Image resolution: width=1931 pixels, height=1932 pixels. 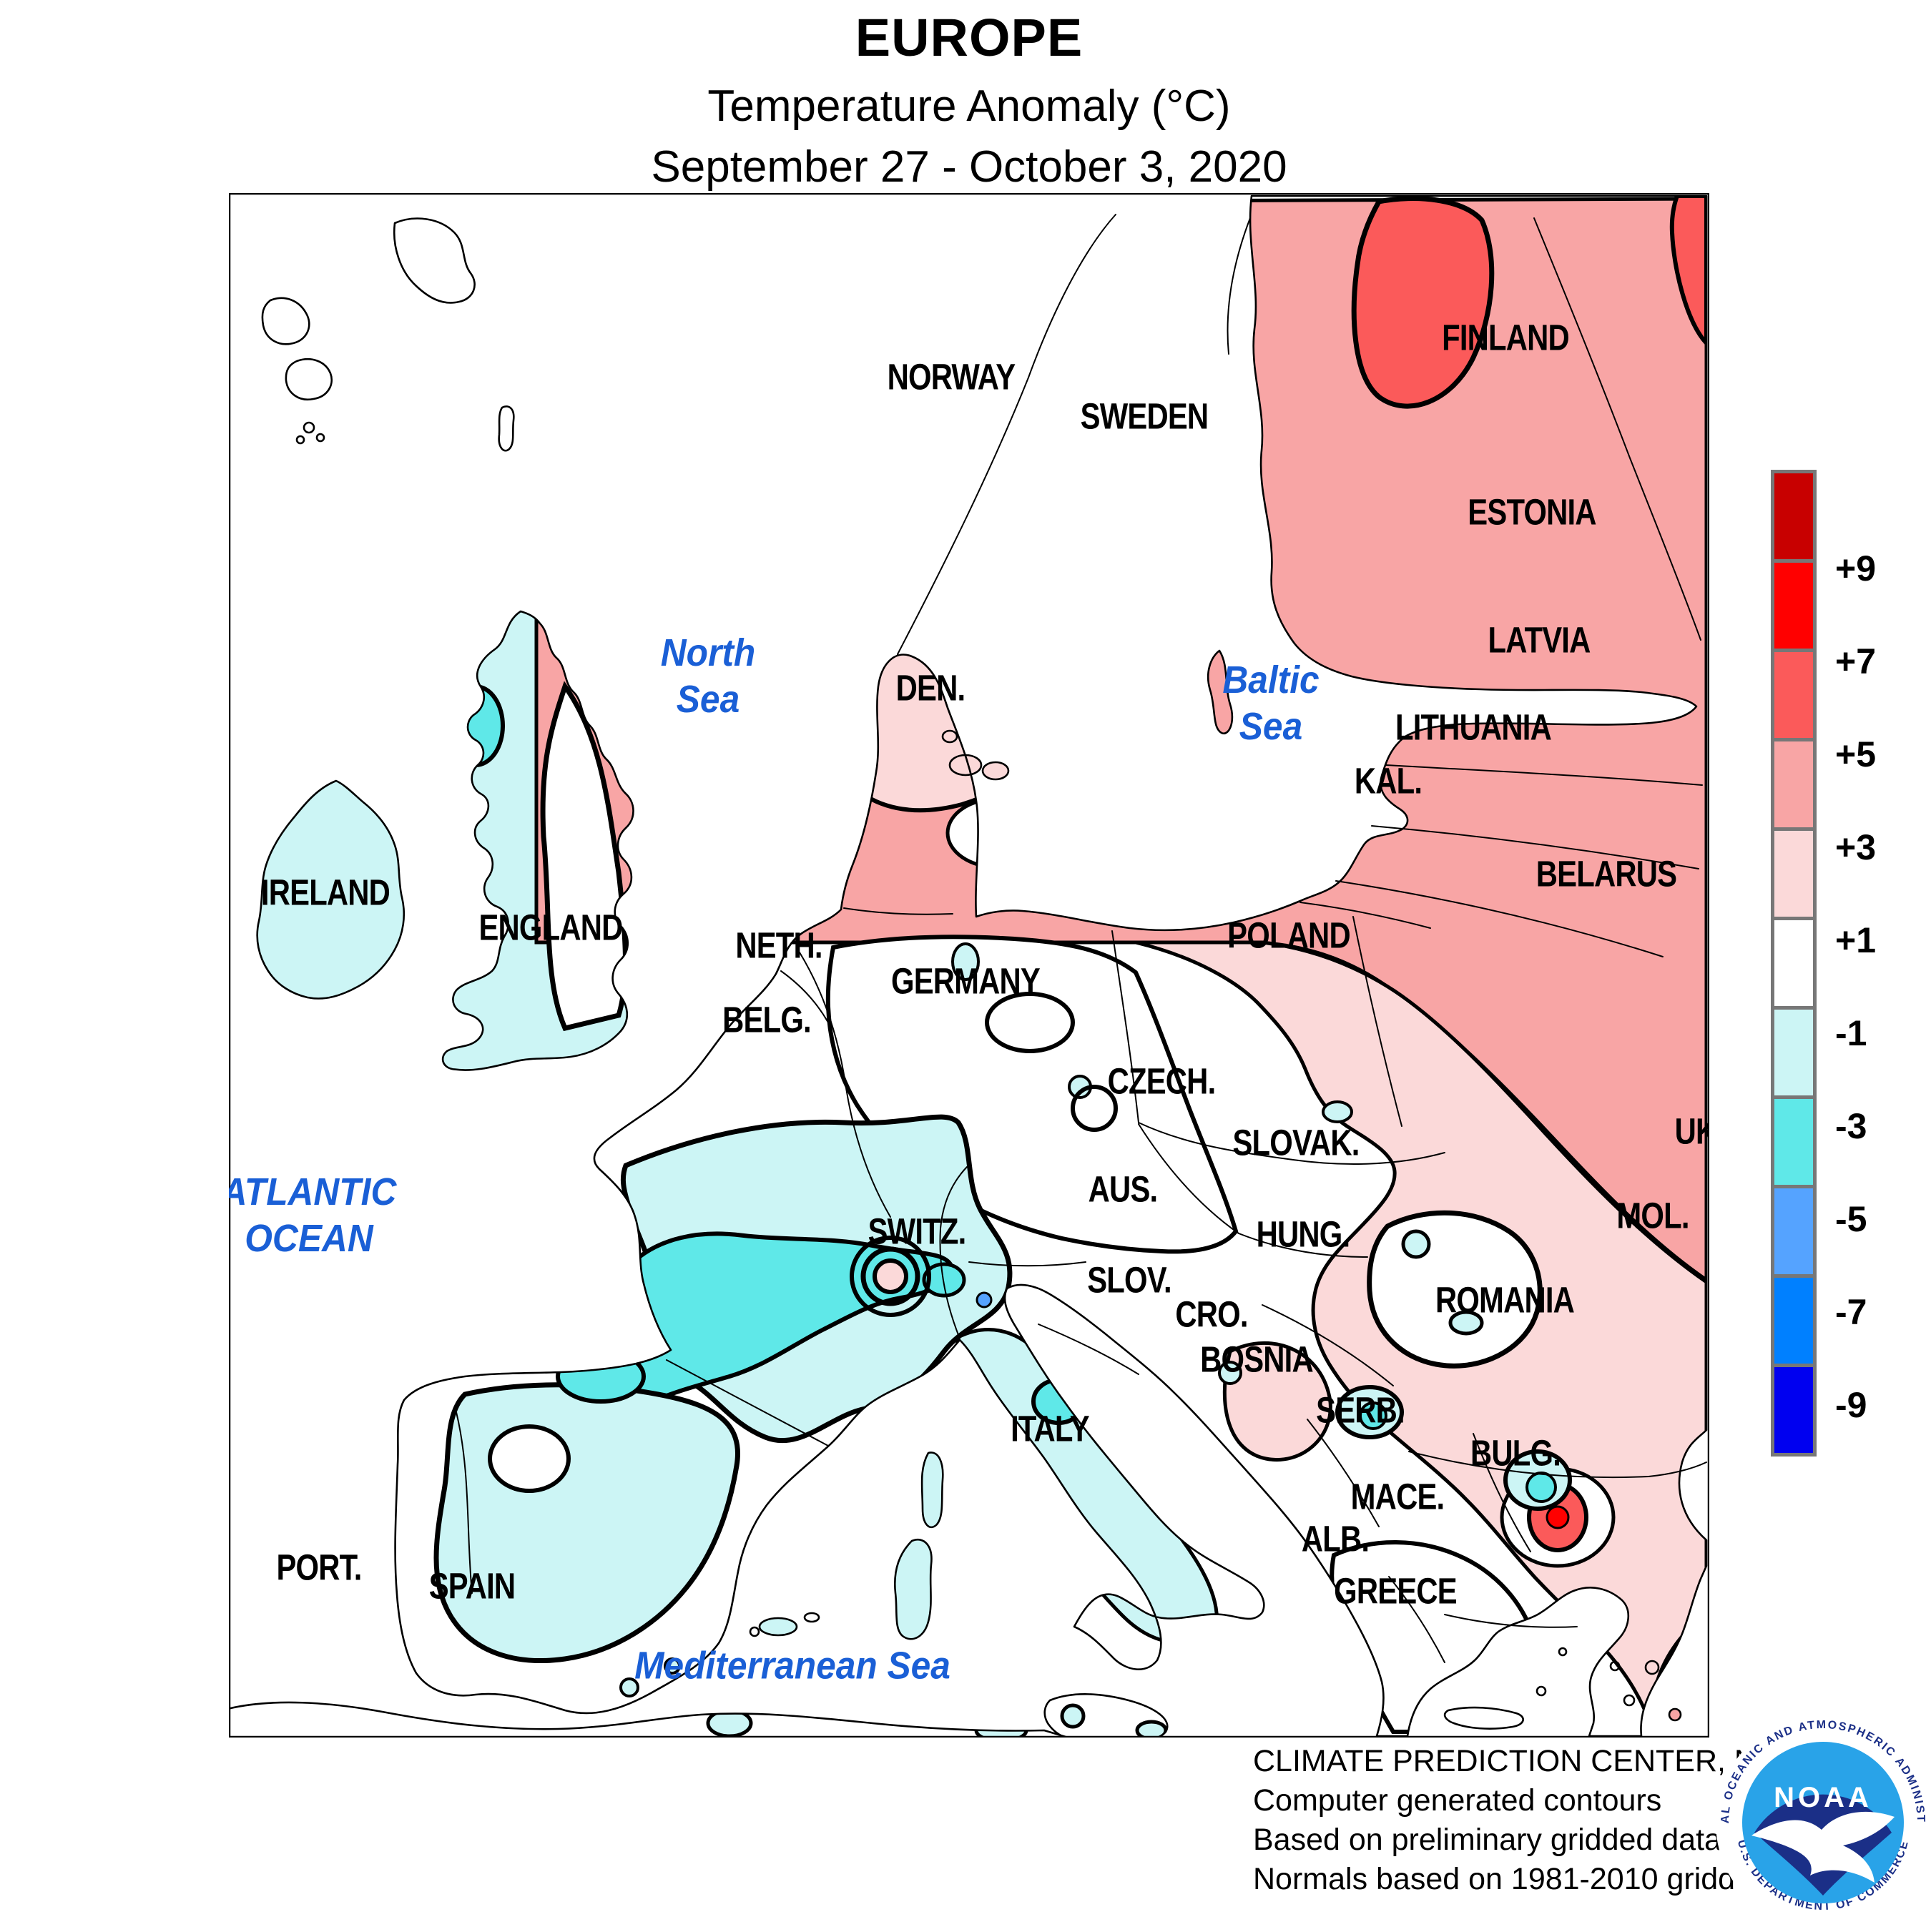 I want to click on country-label: ITALY, so click(x=1050, y=1428).